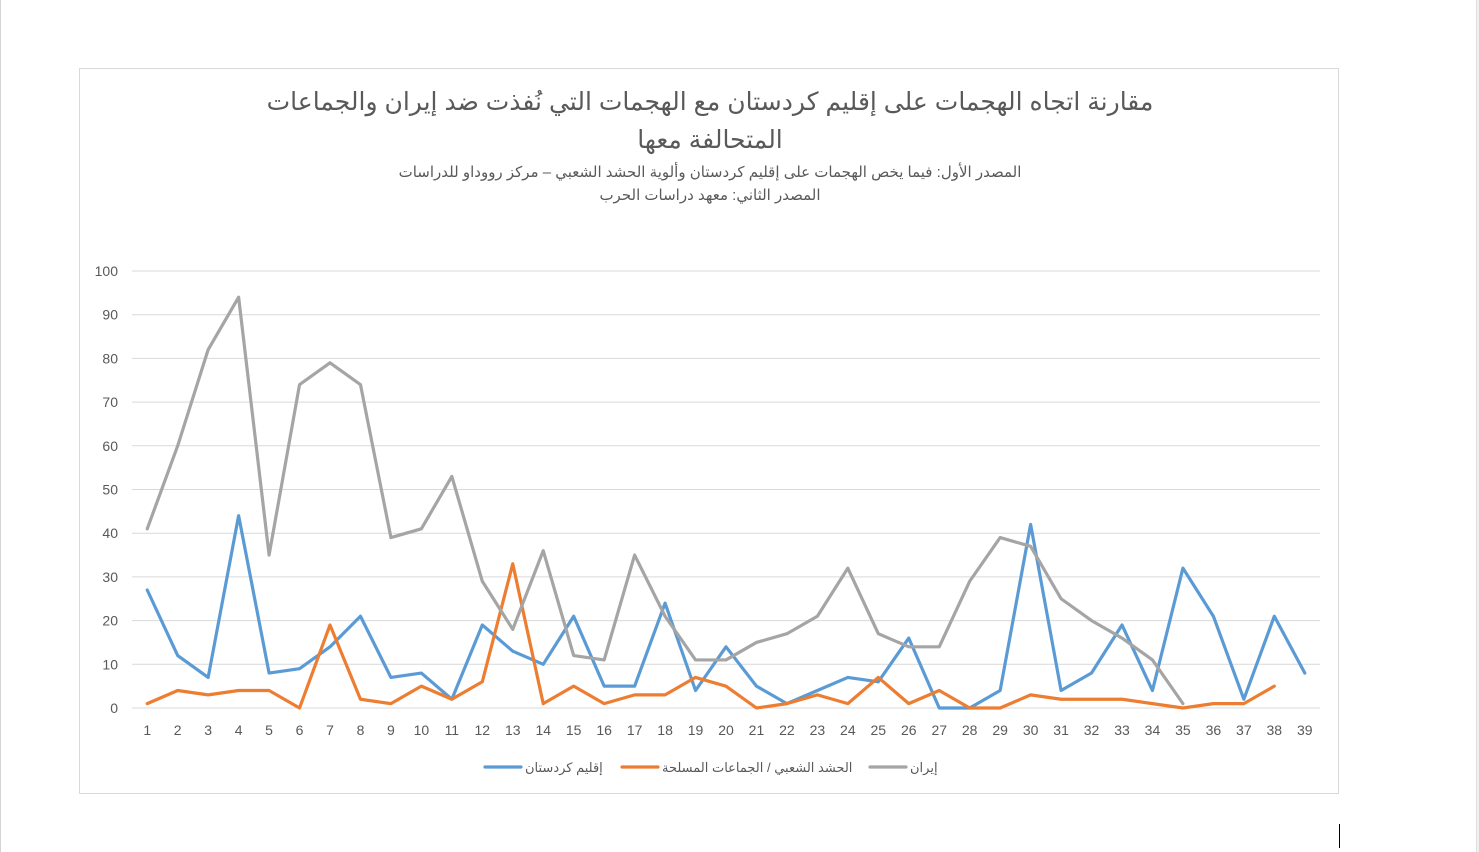 This screenshot has width=1479, height=852. What do you see at coordinates (1153, 730) in the screenshot?
I see `x-tick-label-34: 34` at bounding box center [1153, 730].